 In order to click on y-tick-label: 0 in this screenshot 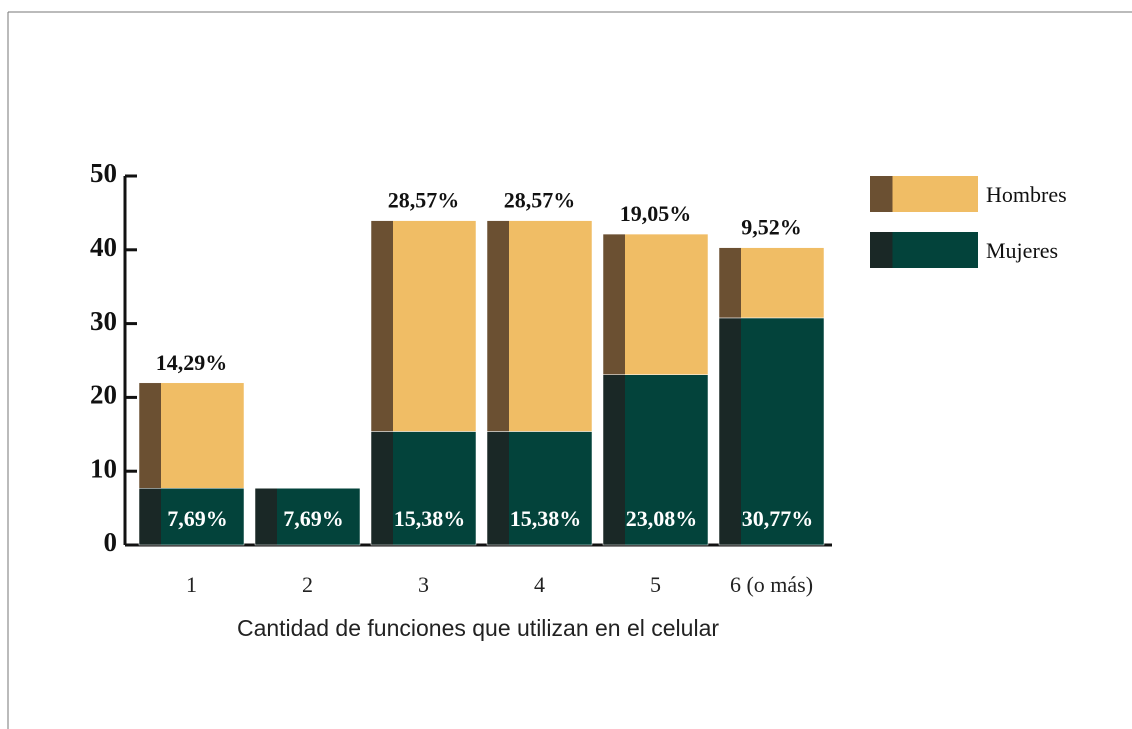, I will do `click(111, 542)`.